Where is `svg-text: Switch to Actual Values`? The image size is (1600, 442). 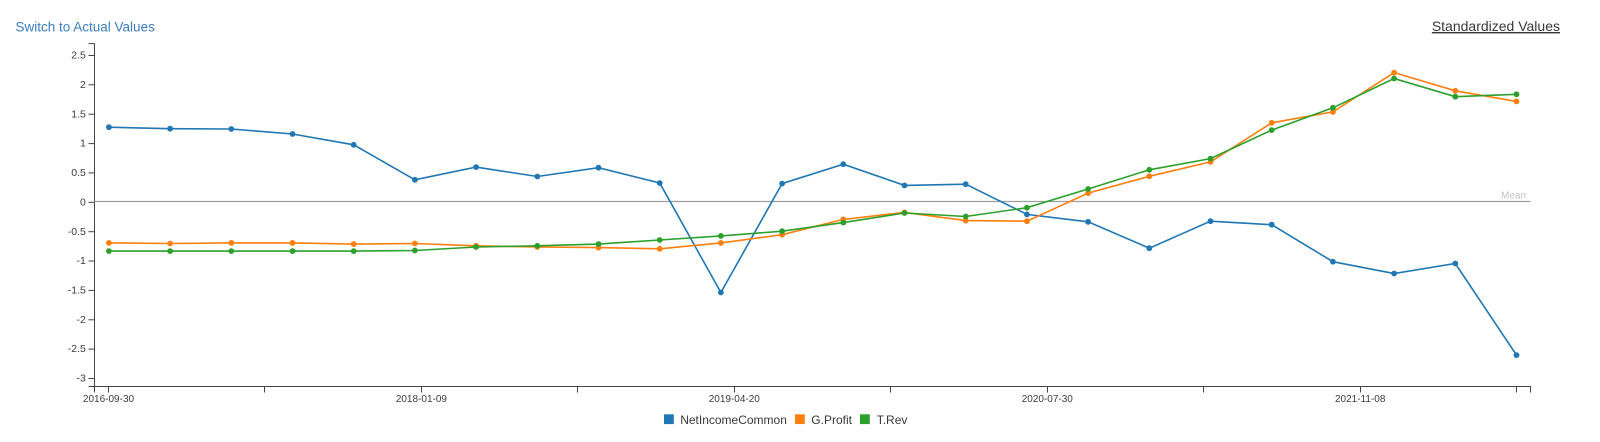 svg-text: Switch to Actual Values is located at coordinates (86, 27).